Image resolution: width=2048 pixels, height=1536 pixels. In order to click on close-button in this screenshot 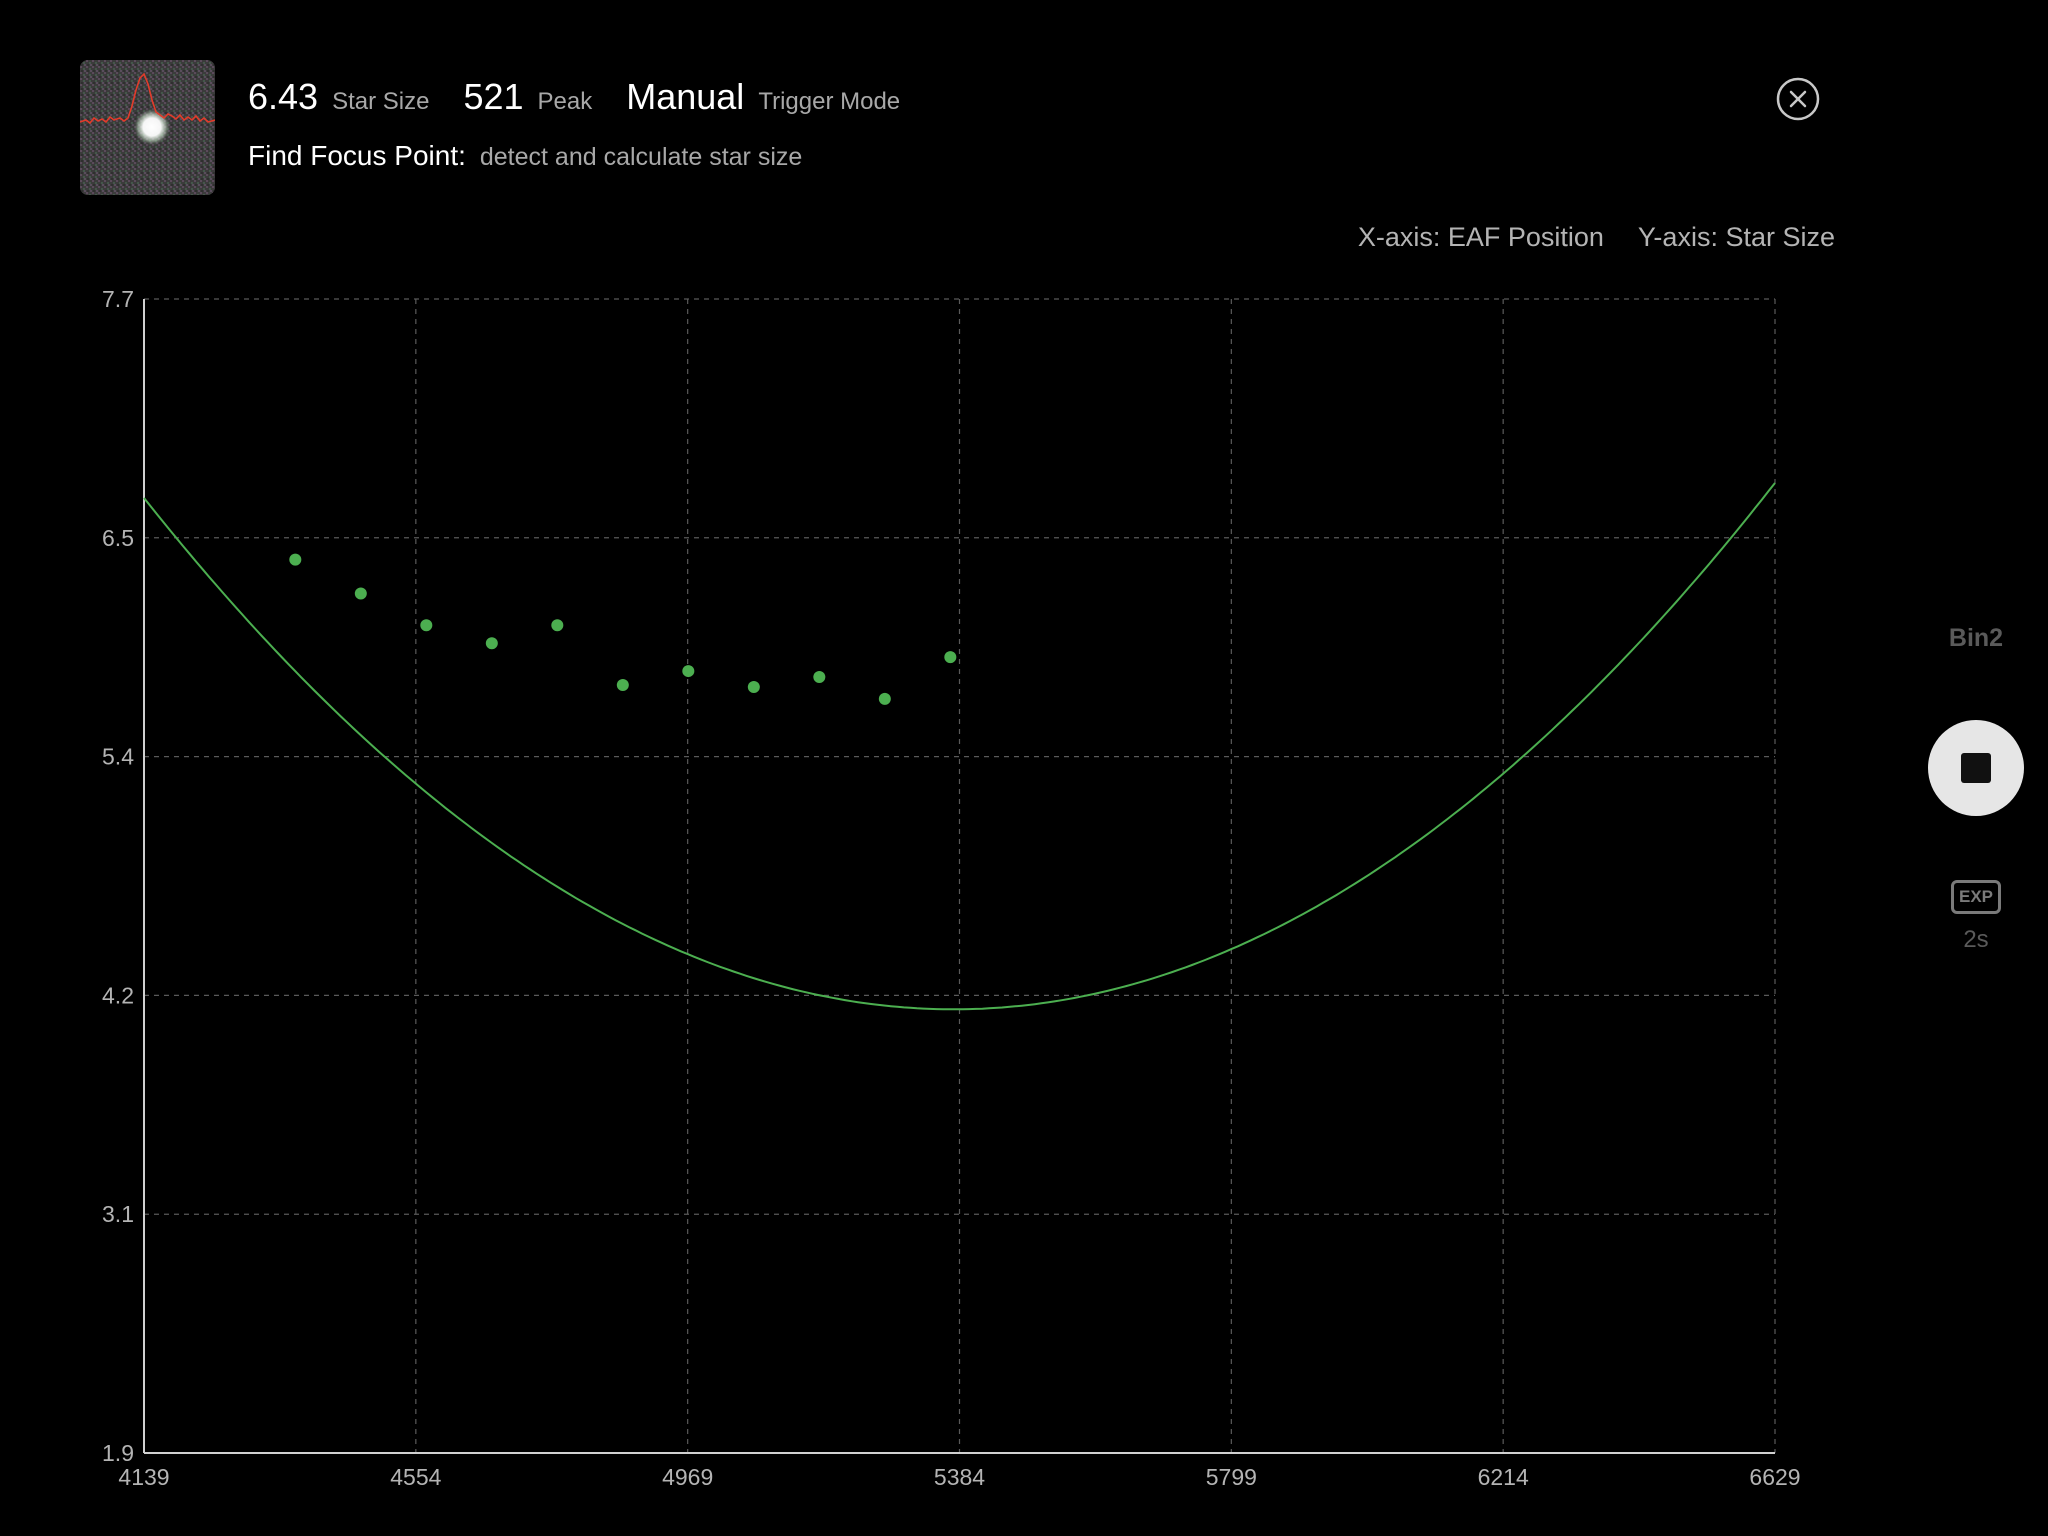, I will do `click(1798, 99)`.